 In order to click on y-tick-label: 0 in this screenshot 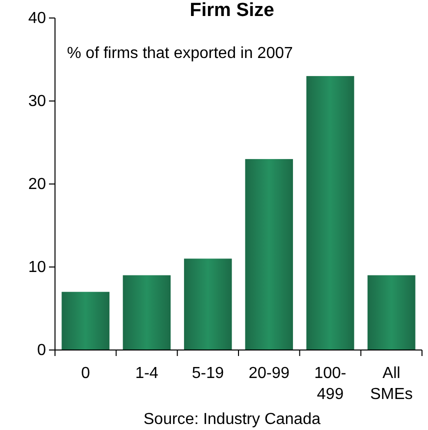, I will do `click(41, 351)`.